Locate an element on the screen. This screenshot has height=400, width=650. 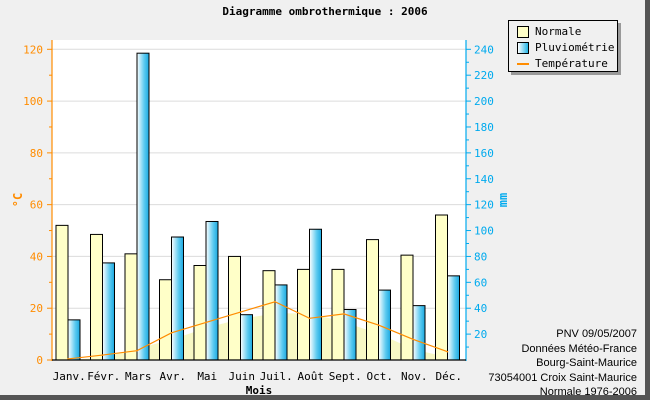
x-axis-label: Mois is located at coordinates (259, 390).